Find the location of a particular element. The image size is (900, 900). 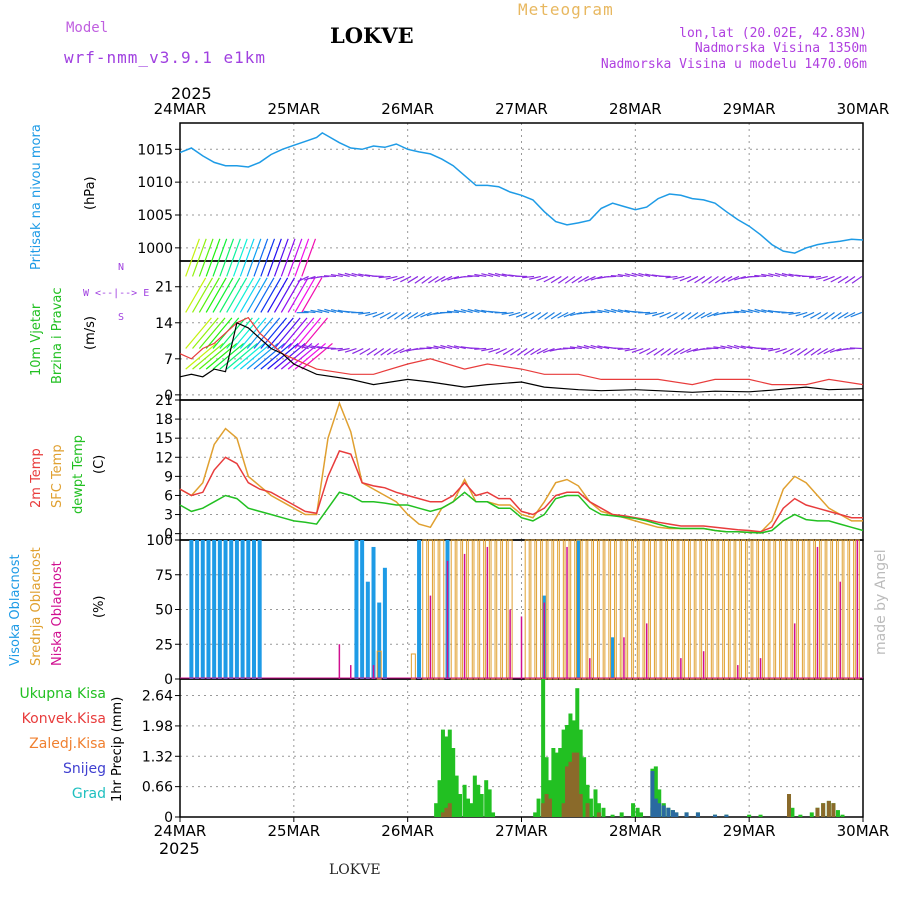

temperature-ytick-label: 3 is located at coordinates (168, 516).